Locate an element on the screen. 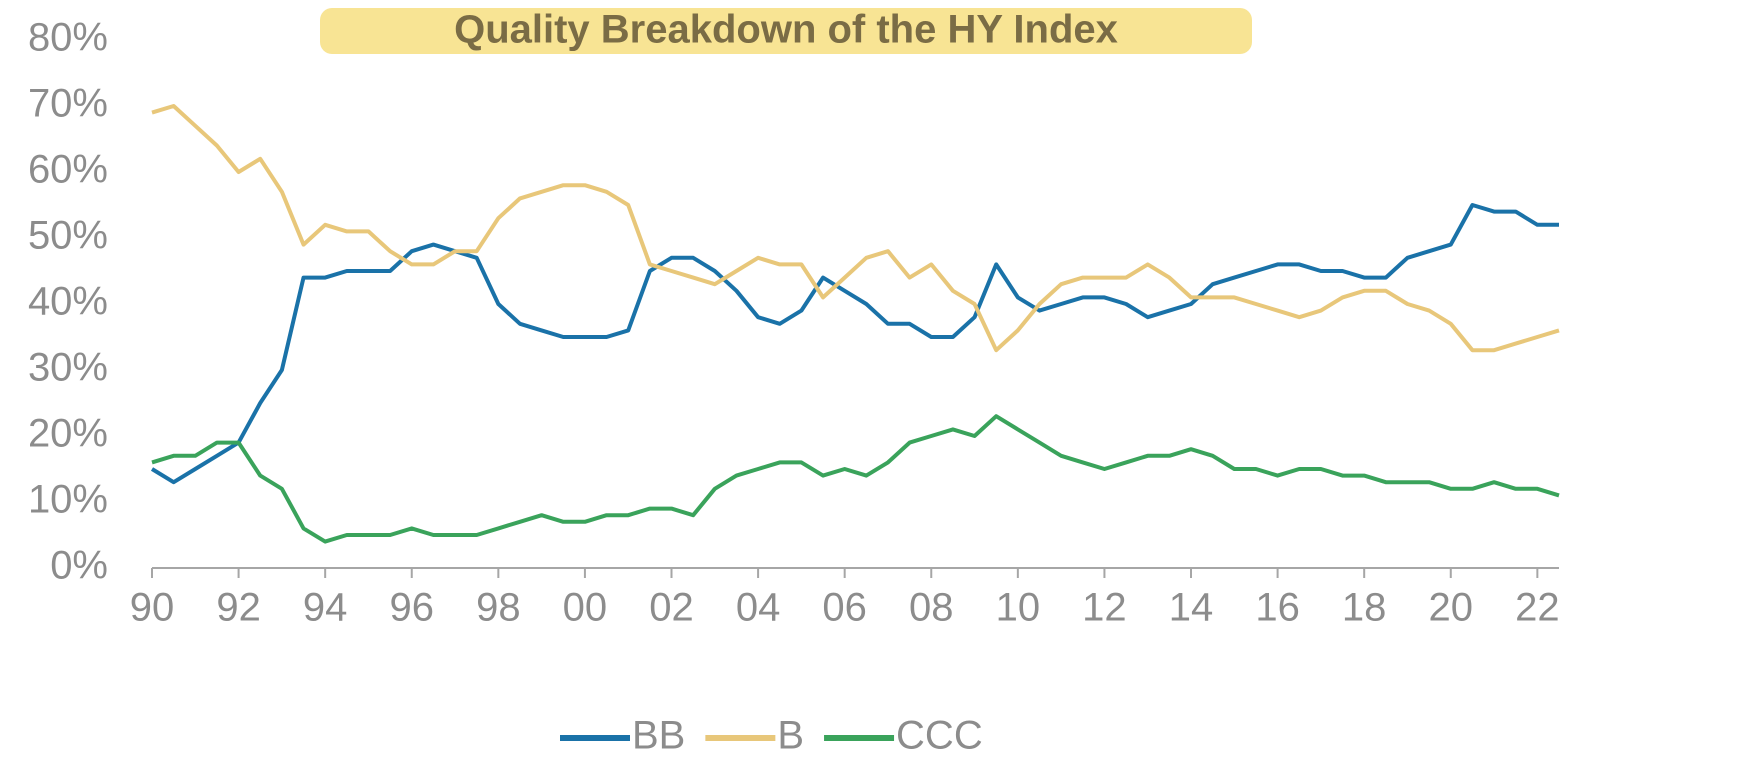 The image size is (1744, 759). y-tick-label: 20% is located at coordinates (68, 434).